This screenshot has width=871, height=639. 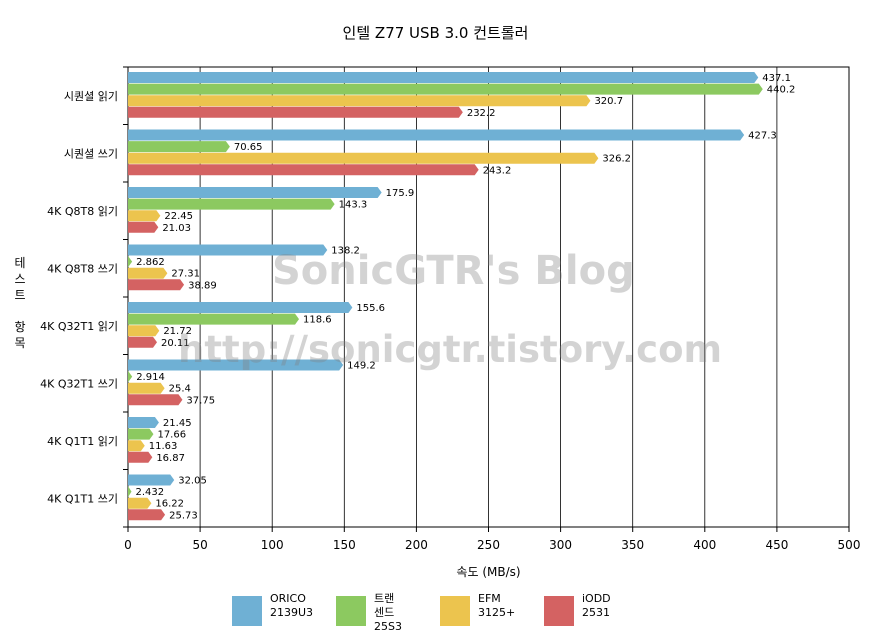 What do you see at coordinates (849, 545) in the screenshot?
I see `x-tick-label: 500` at bounding box center [849, 545].